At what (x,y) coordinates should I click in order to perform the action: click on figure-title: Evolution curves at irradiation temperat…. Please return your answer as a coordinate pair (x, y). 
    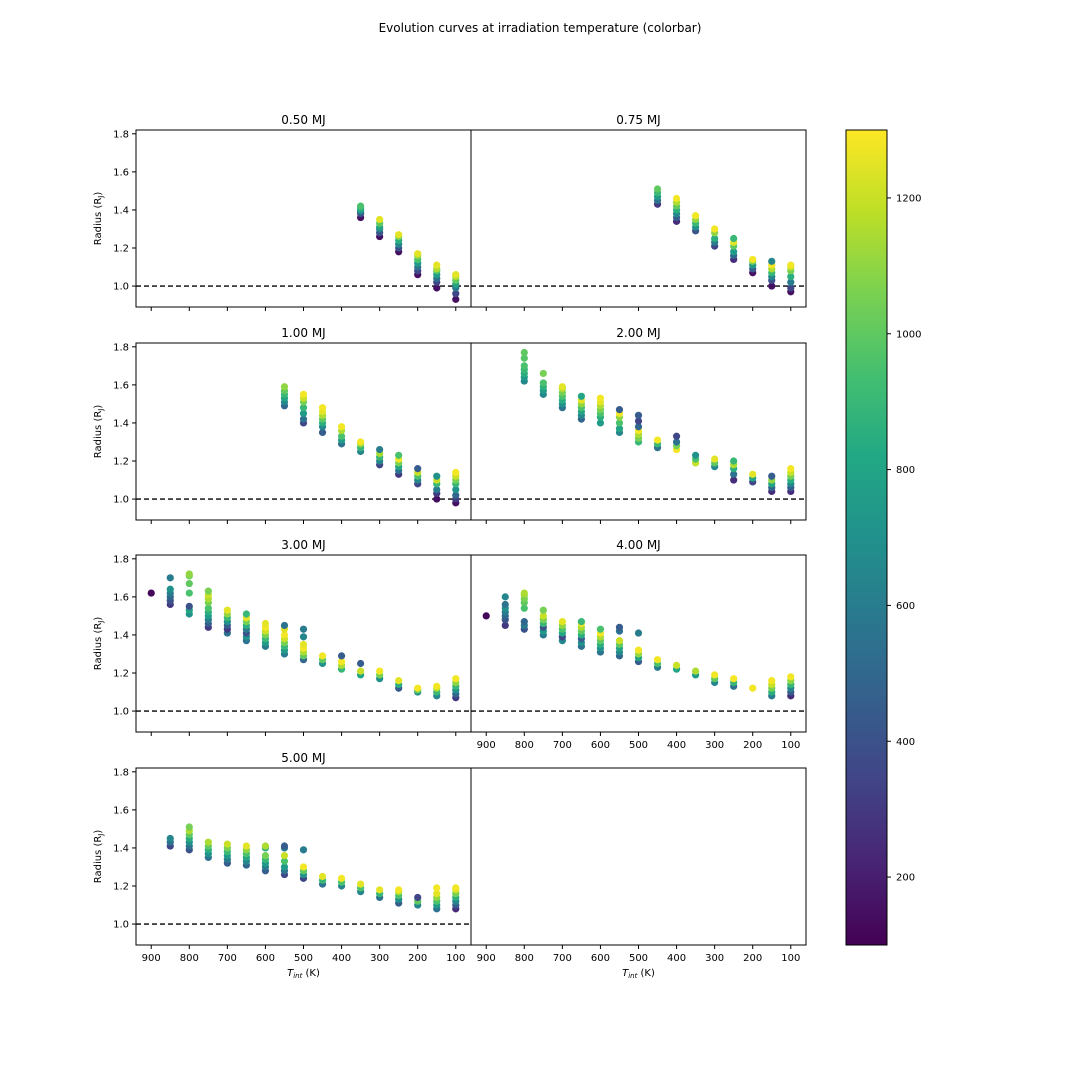
    Looking at the image, I should click on (540, 28).